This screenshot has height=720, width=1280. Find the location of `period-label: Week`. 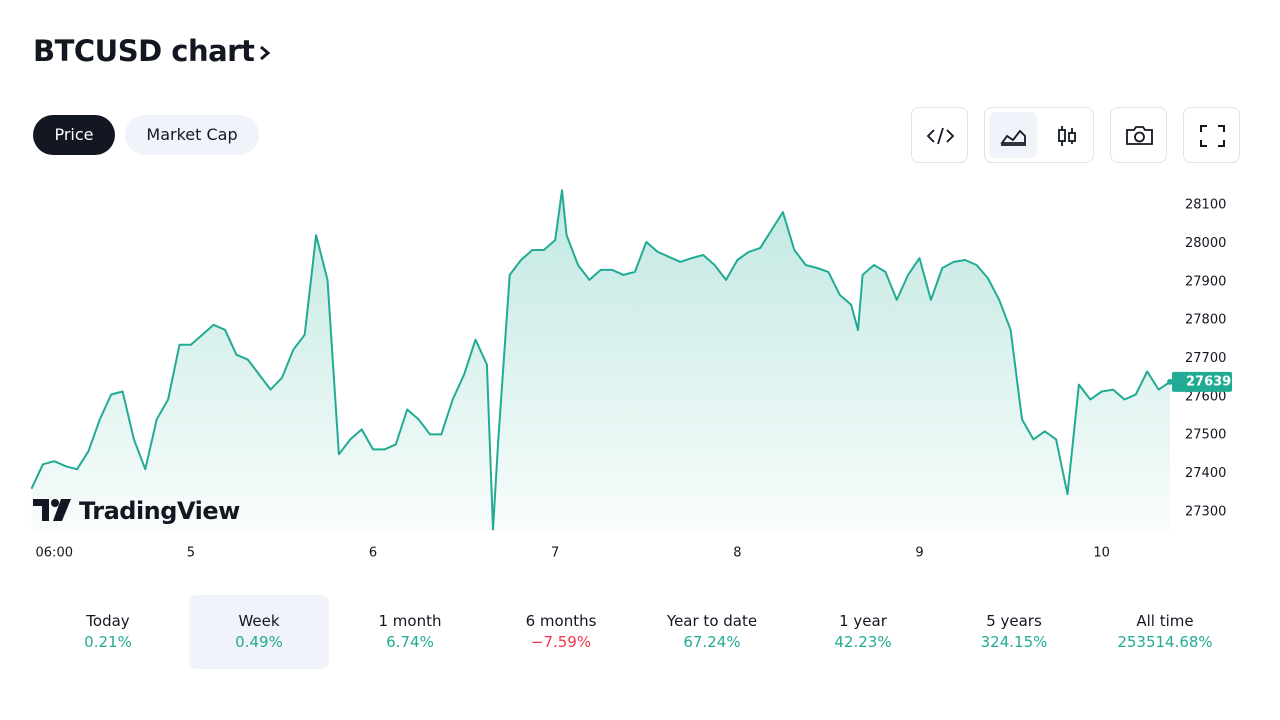

period-label: Week is located at coordinates (259, 621).